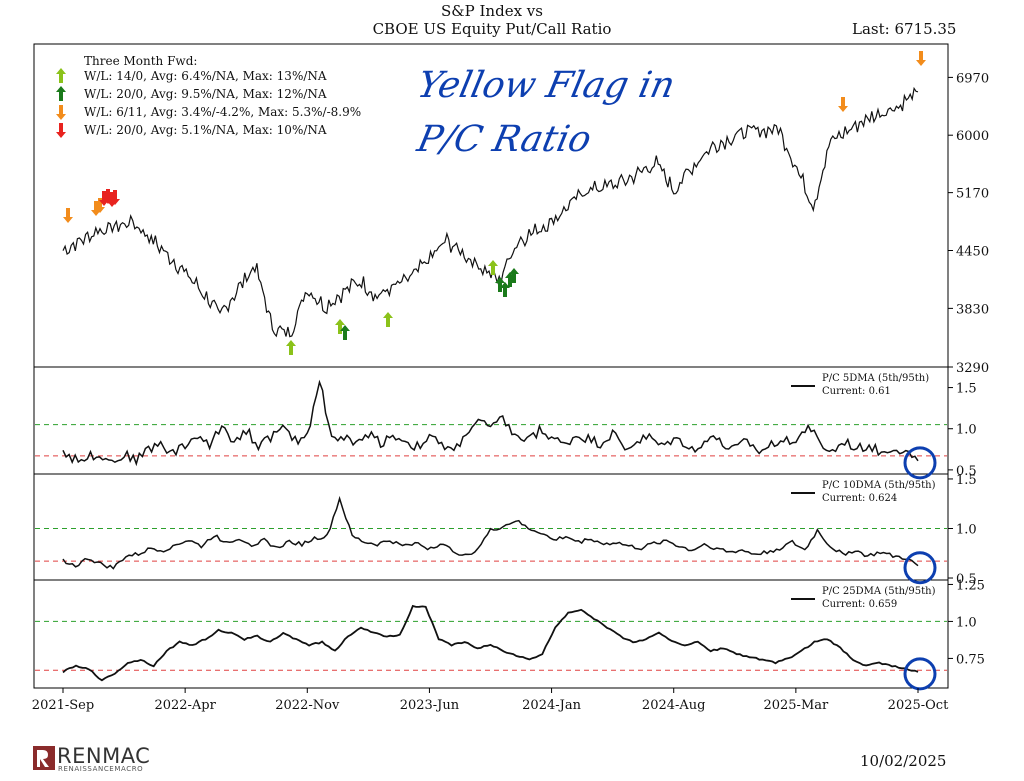 The width and height of the screenshot is (1024, 781). I want to click on signal-arrow-13-shape, so click(505, 289).